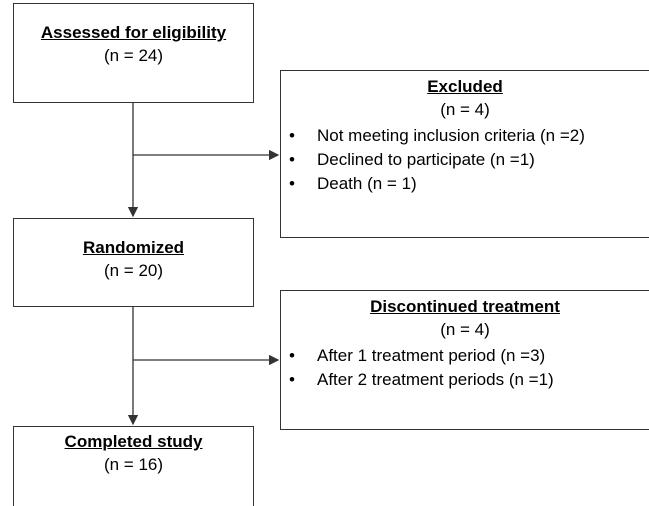 The width and height of the screenshot is (649, 506). What do you see at coordinates (133, 55) in the screenshot?
I see `box-count: (n = 24)` at bounding box center [133, 55].